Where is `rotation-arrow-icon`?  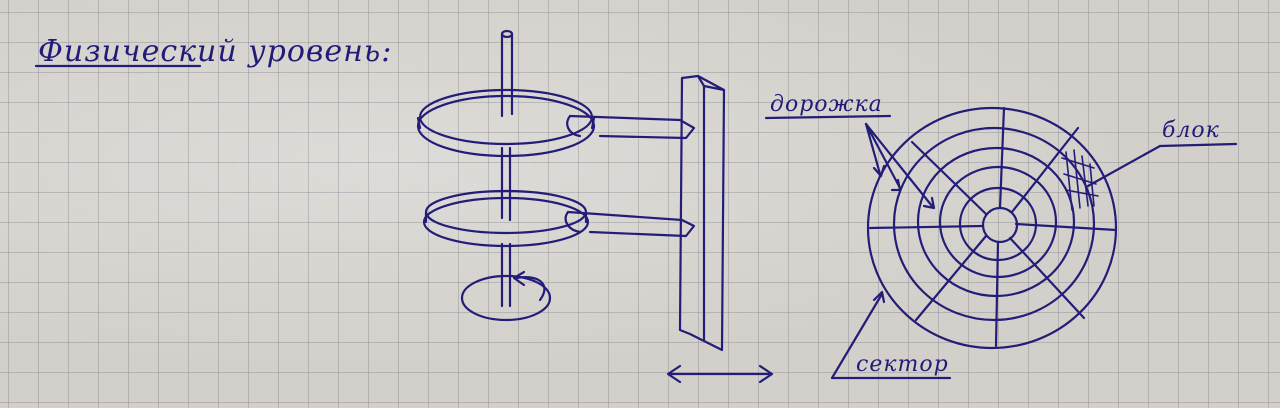
rotation-arrow-icon is located at coordinates (506, 296).